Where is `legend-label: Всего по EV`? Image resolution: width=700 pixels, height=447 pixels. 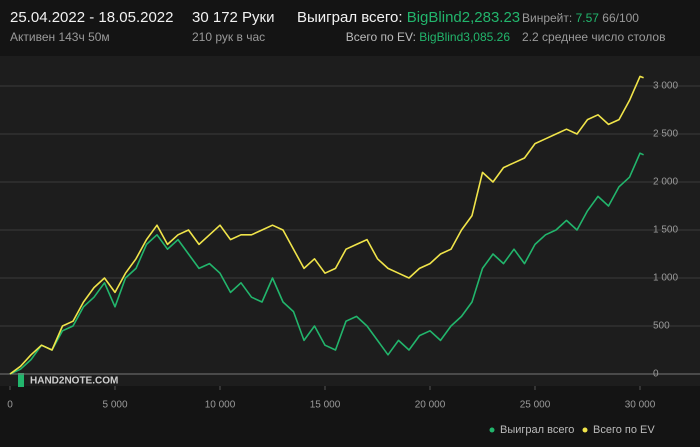
legend-label: Всего по EV is located at coordinates (624, 430).